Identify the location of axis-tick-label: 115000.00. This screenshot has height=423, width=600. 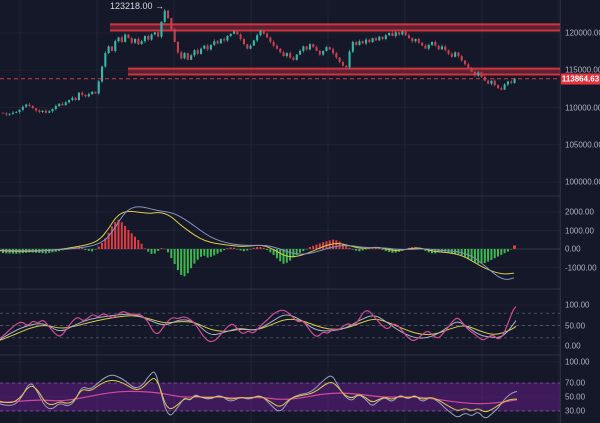
(582, 70).